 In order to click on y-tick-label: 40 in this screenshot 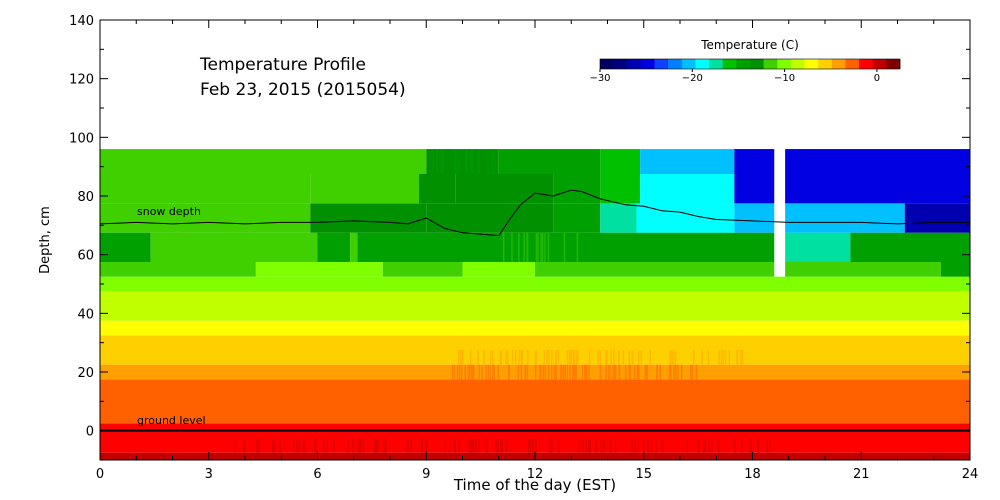, I will do `click(85, 314)`.